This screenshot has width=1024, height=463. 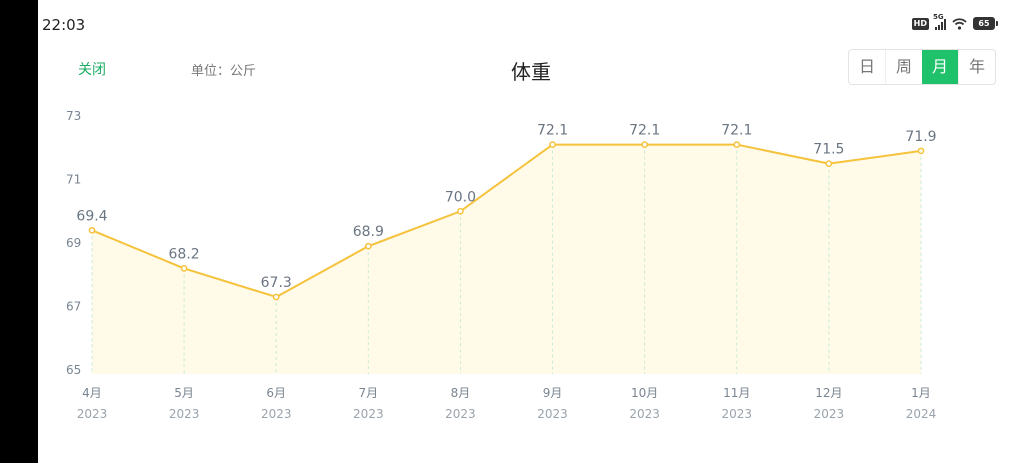 I want to click on x-tick-label: 5月, so click(x=184, y=393).